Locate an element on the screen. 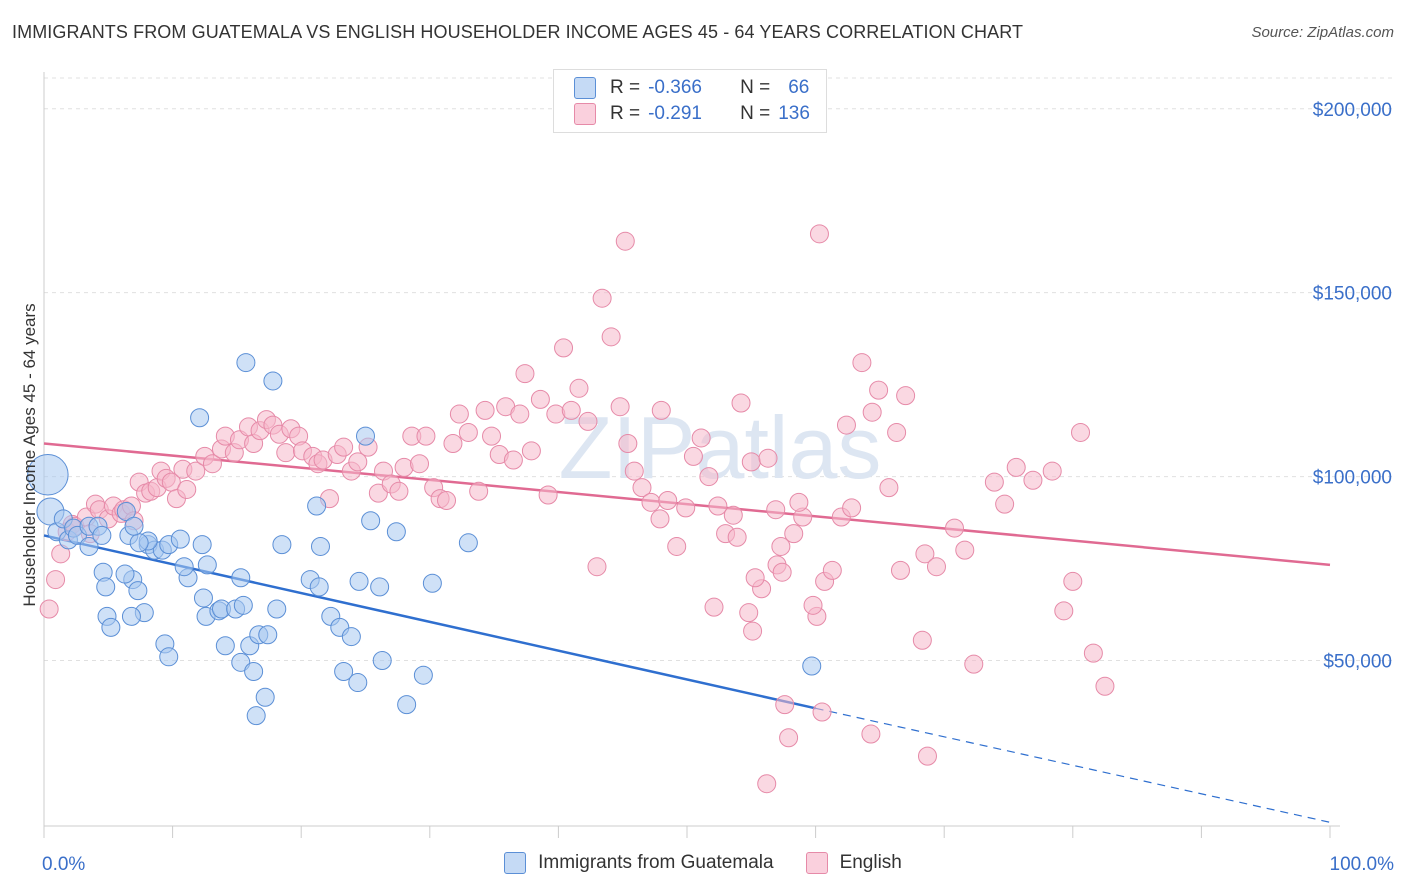 This screenshot has width=1406, height=892. legend-row-english: R = -0.291 N = 136 is located at coordinates (692, 114).